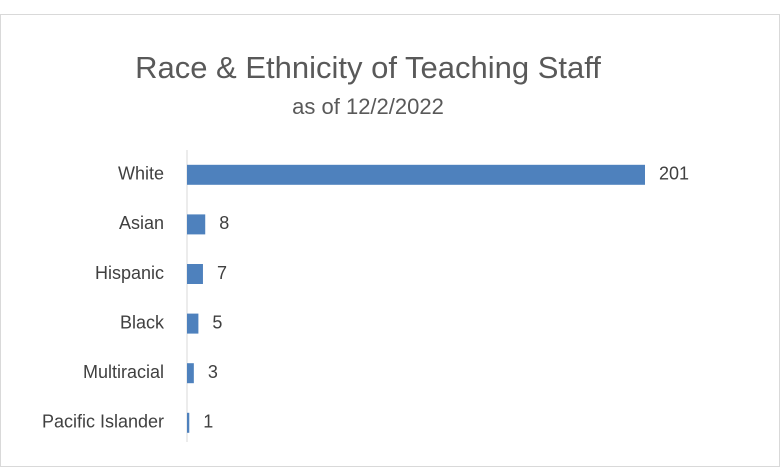  I want to click on y-tick-label: Multiracial, so click(123, 372).